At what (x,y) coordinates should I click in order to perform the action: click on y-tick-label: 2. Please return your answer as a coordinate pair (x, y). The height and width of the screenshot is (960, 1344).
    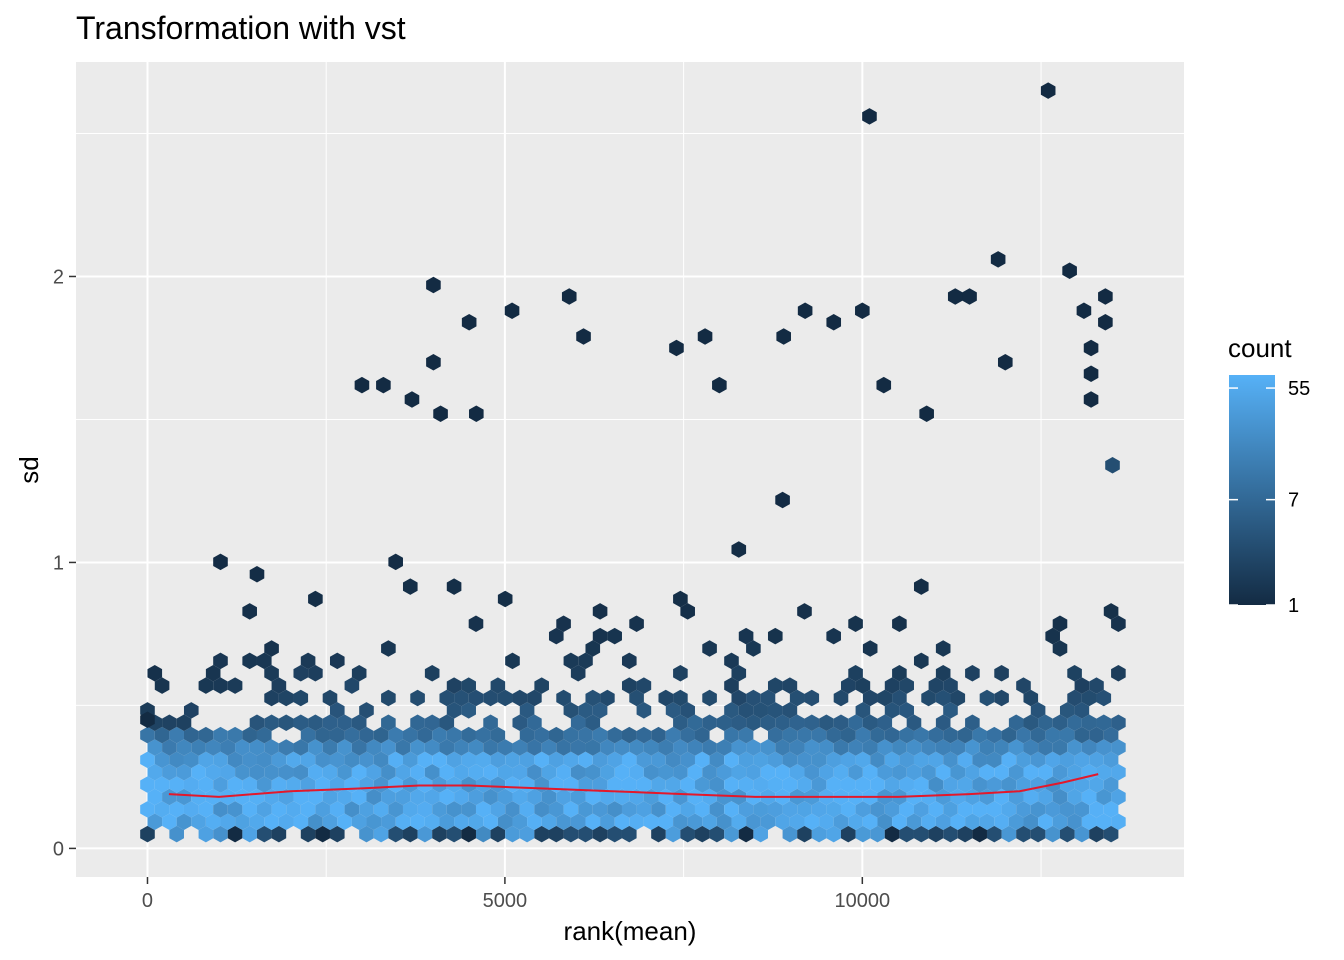
    Looking at the image, I should click on (58, 277).